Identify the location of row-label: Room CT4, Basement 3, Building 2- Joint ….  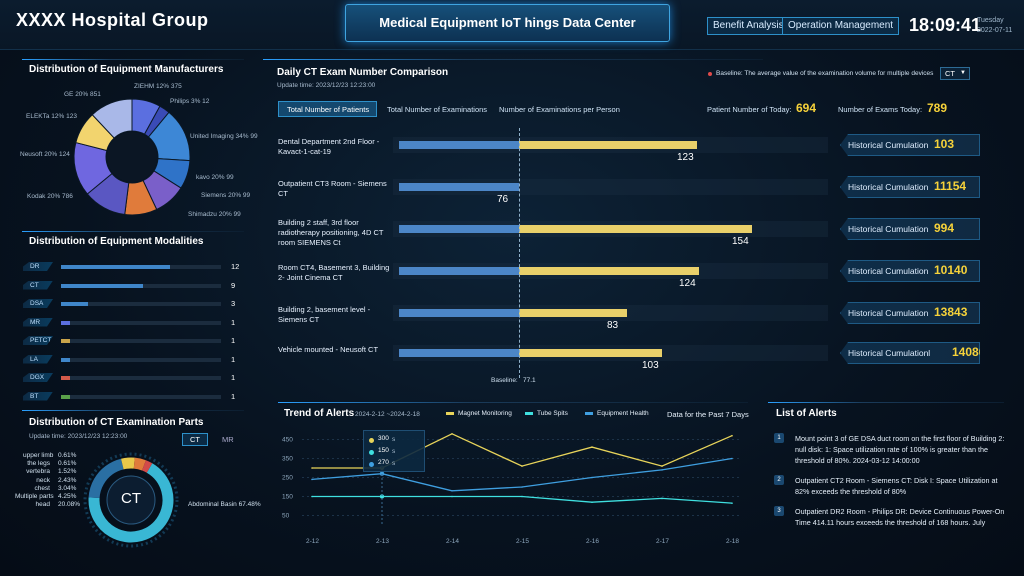
(334, 272).